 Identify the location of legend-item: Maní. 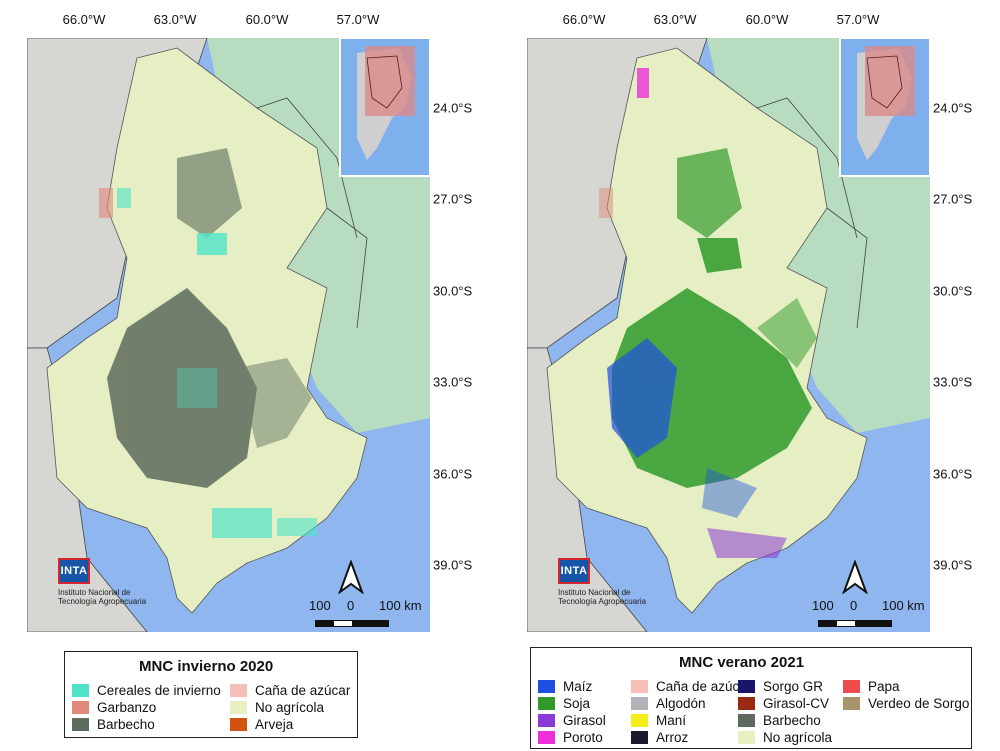
(658, 720).